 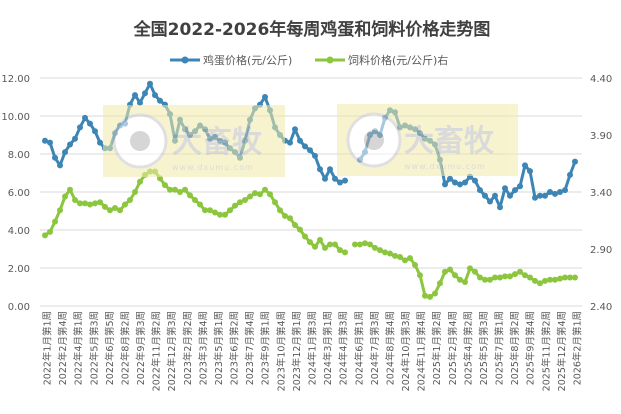 I want to click on x-tick-label: 2022年12月第3周, so click(x=172, y=351).